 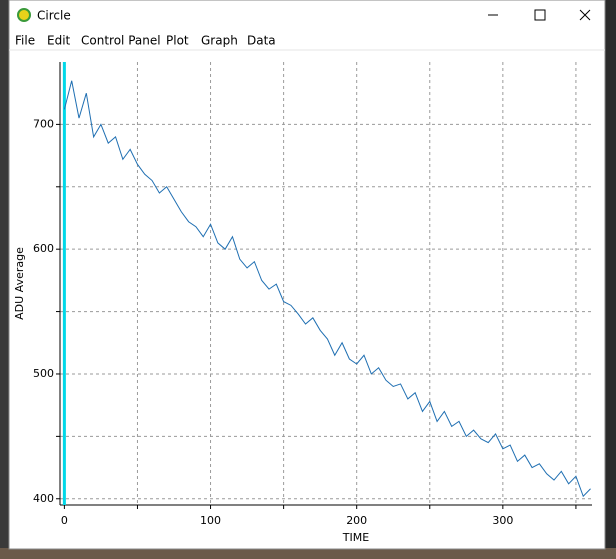 I want to click on menu-item: Control Panel, so click(x=121, y=41).